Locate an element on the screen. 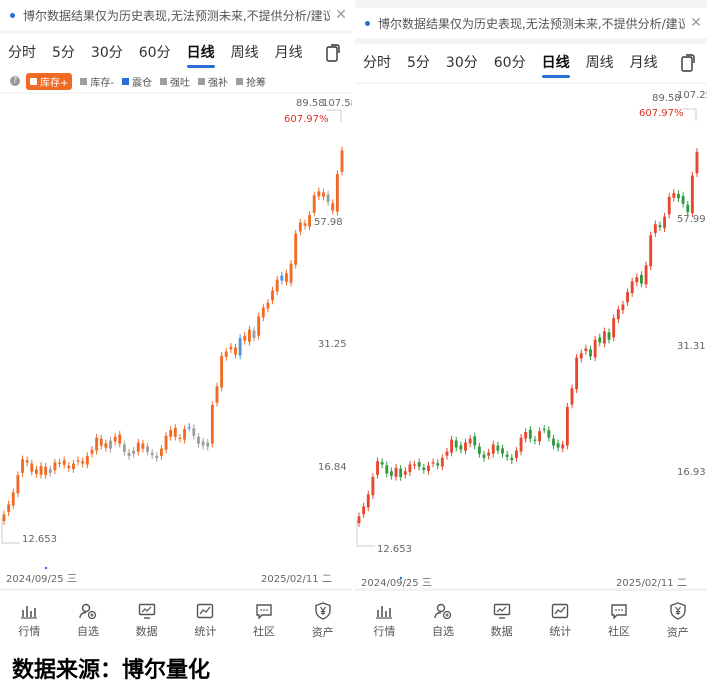 This screenshot has width=707, height=685. disclaimer-text: 博尔数据结果仅为历史表现,无法预测未来,不提供分析/建议。 is located at coordinates (176, 15).